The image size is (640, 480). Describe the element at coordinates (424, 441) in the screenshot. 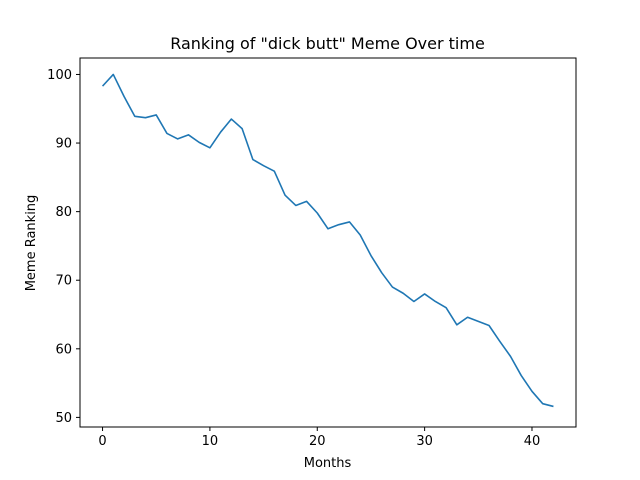

I see `x-tick-label: 30` at that location.